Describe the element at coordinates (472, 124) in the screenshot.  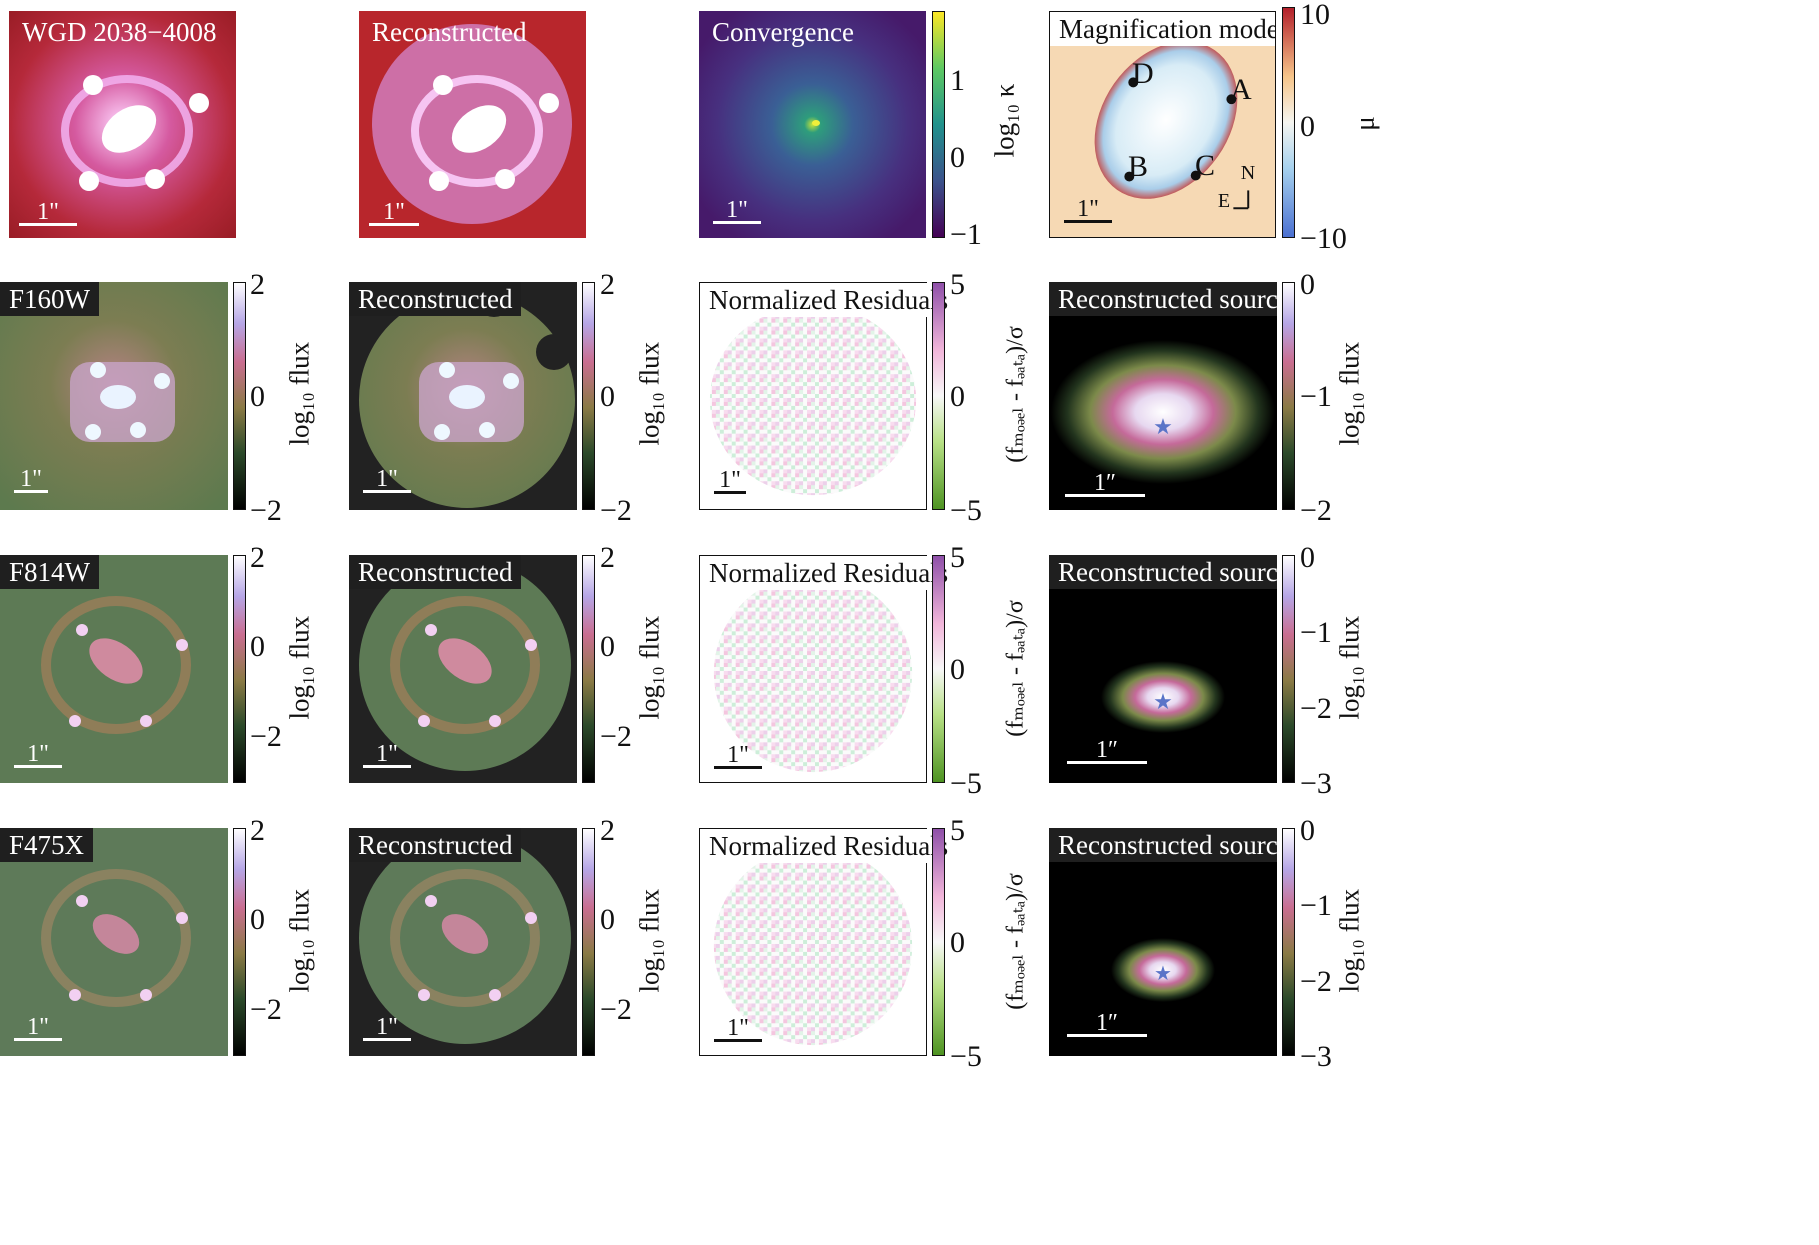
I see `reconstructed-color-panel: Reconstructed 1"` at that location.